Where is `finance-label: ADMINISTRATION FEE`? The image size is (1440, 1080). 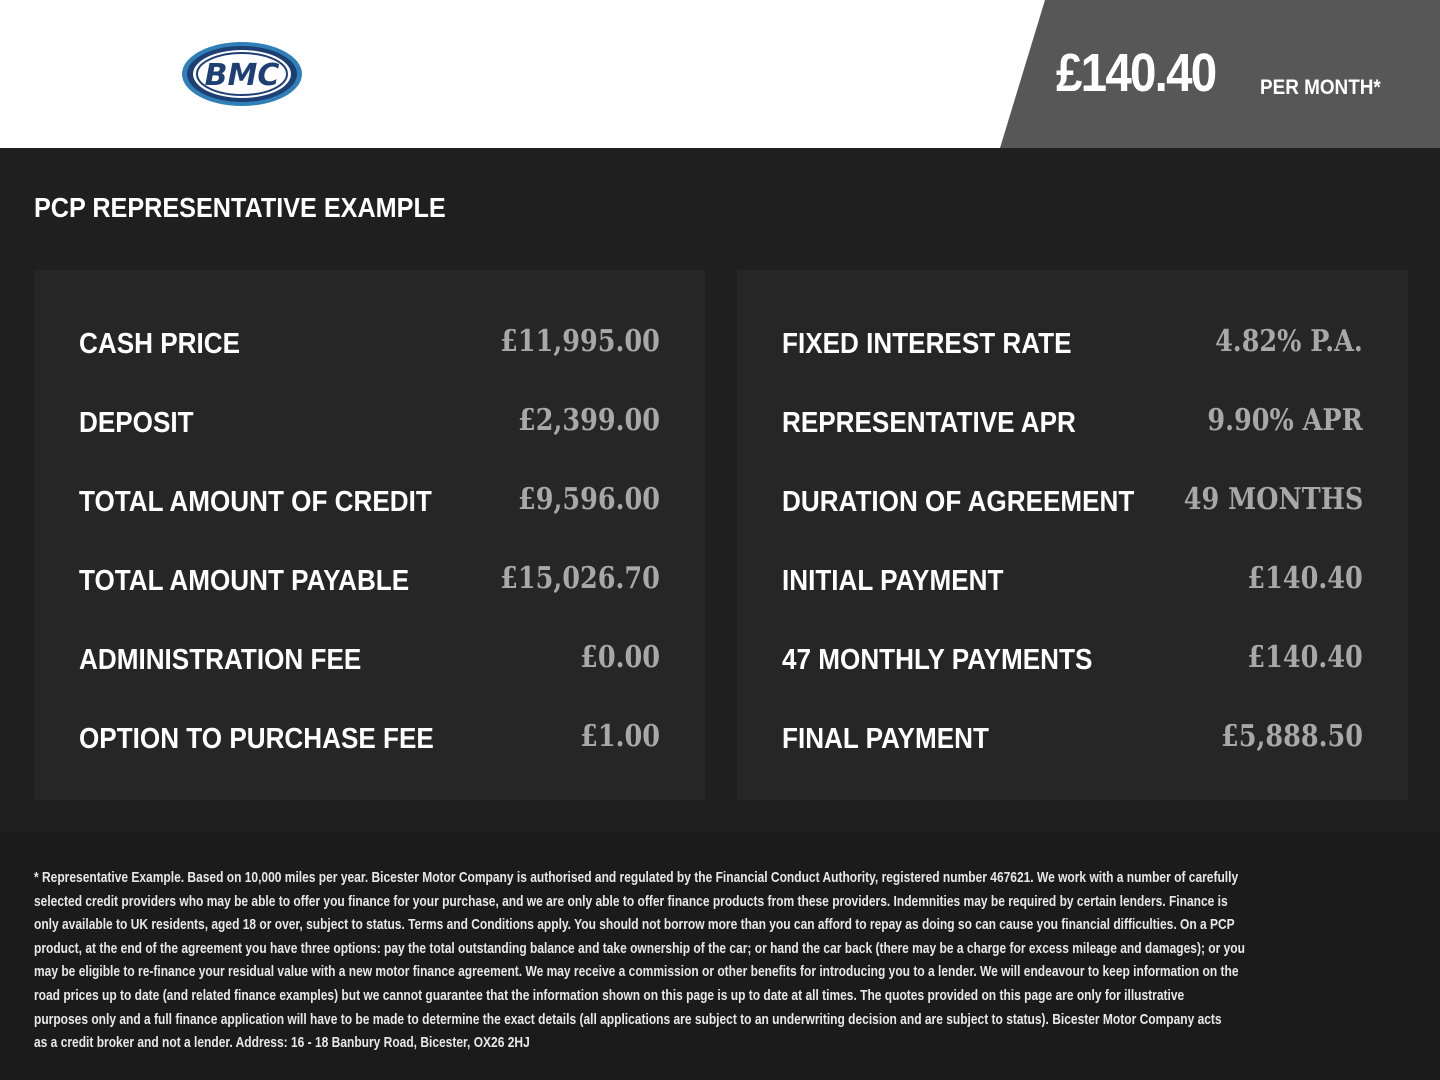 finance-label: ADMINISTRATION FEE is located at coordinates (220, 660).